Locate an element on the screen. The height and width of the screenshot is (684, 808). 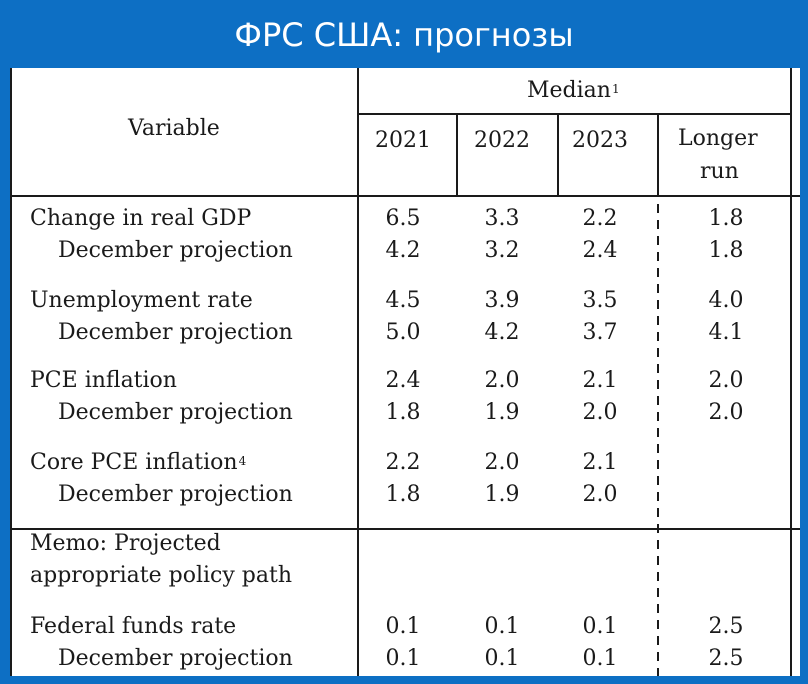
median-footnote: 1 is located at coordinates (615, 89).